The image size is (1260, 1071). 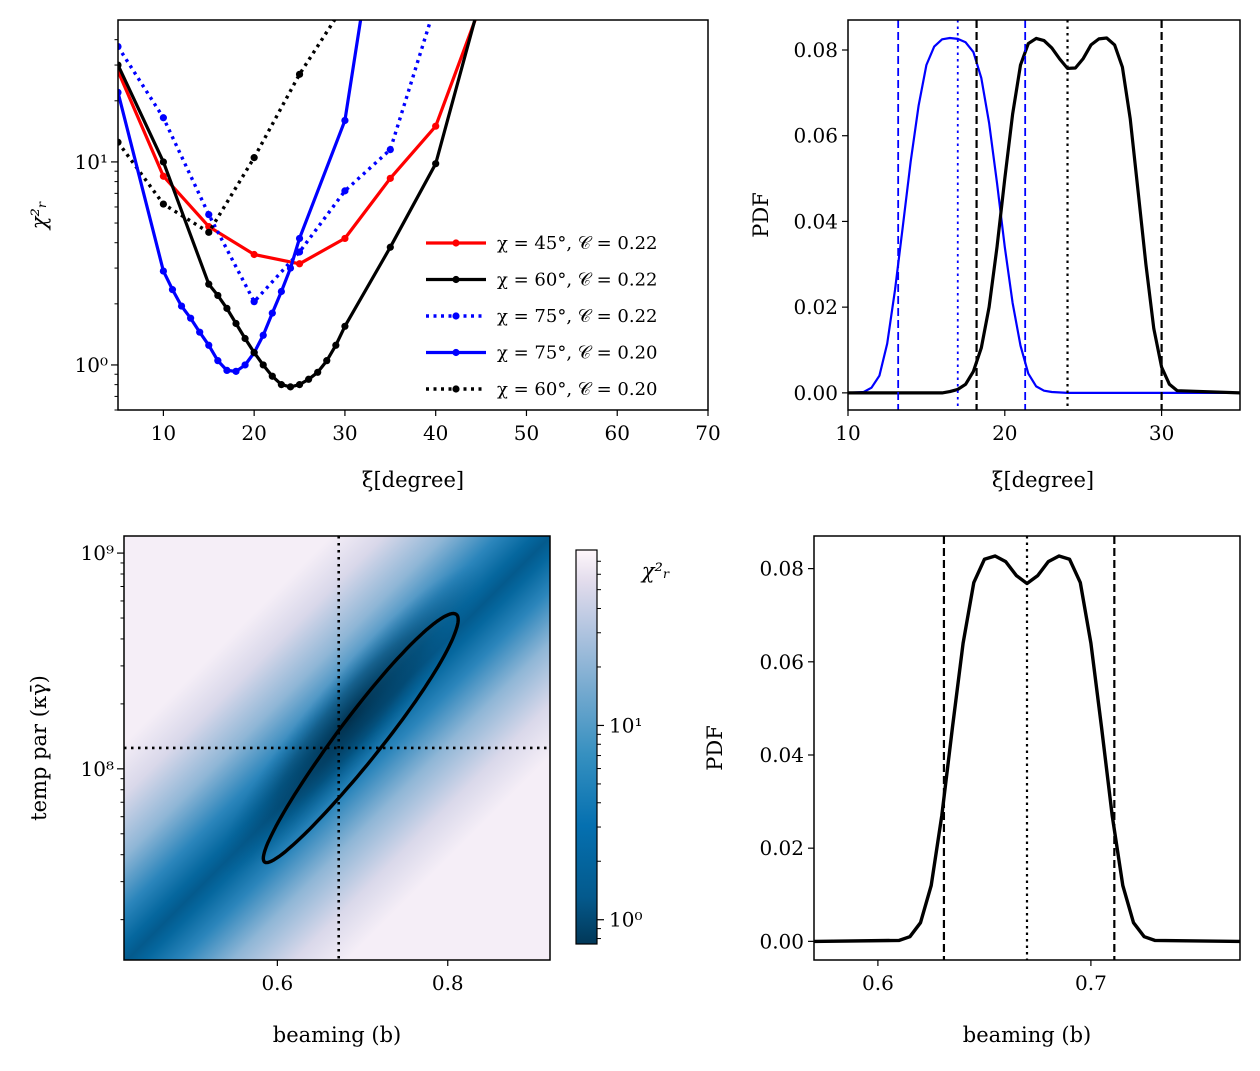 What do you see at coordinates (577, 243) in the screenshot?
I see `legend-label: χ = 45°, 𝒞 = 0.22` at bounding box center [577, 243].